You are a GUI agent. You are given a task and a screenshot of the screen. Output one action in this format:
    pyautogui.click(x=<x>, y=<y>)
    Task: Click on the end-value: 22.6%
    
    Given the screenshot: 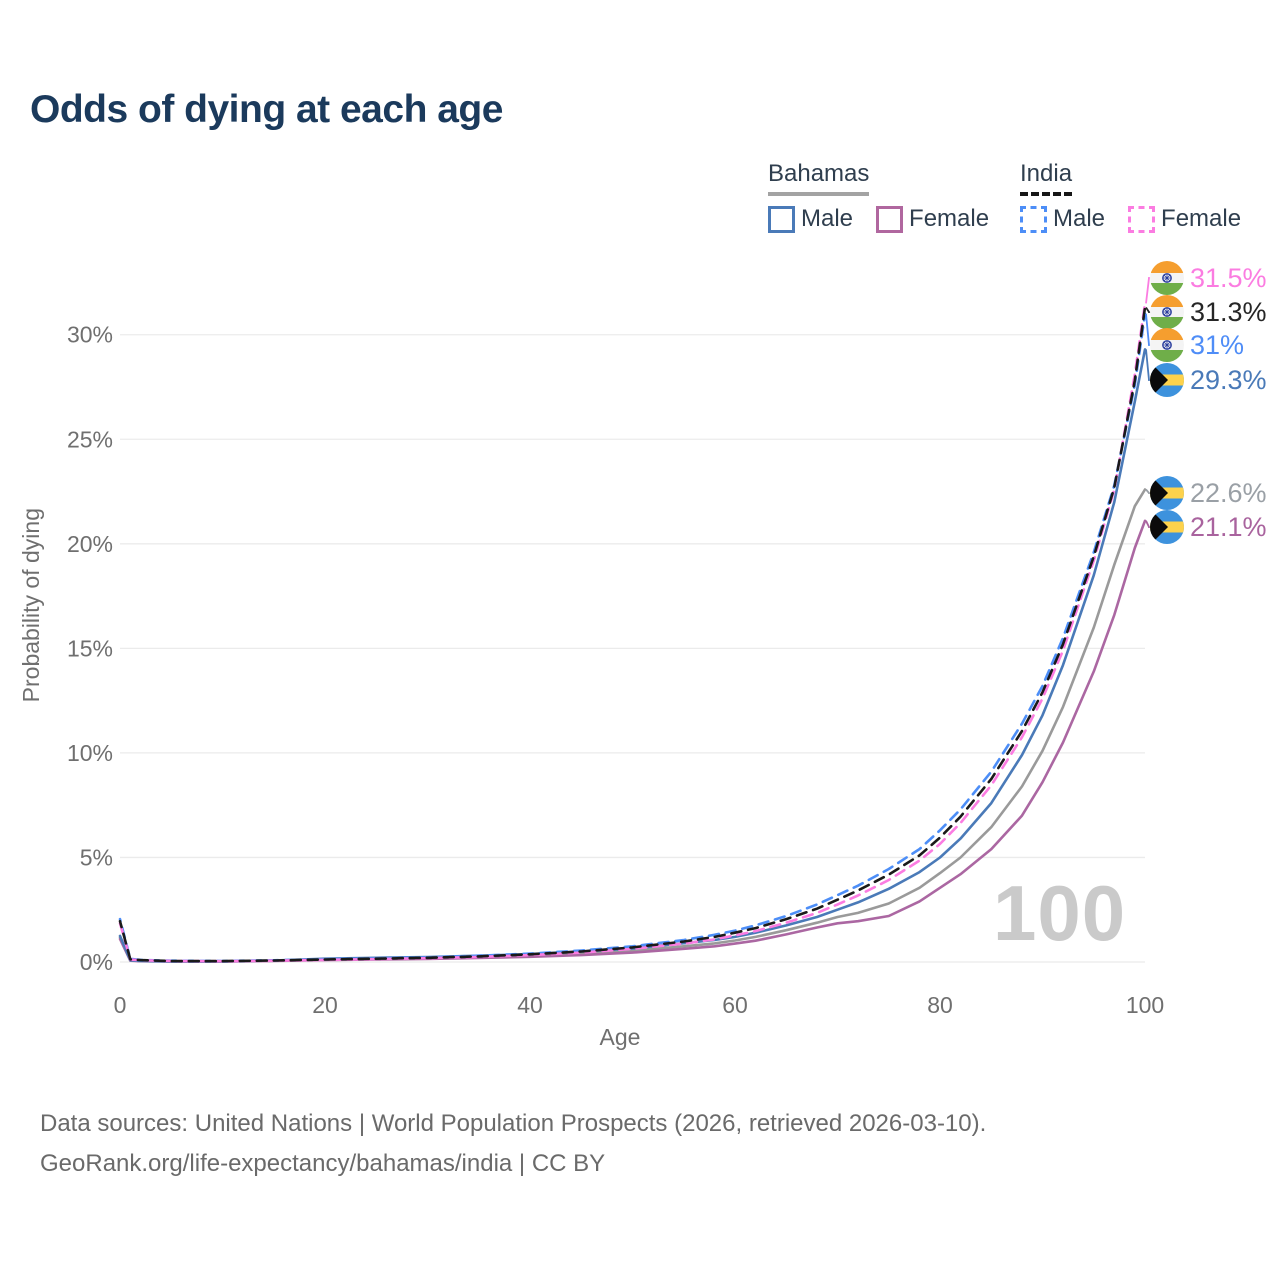 What is the action you would take?
    pyautogui.click(x=1228, y=492)
    